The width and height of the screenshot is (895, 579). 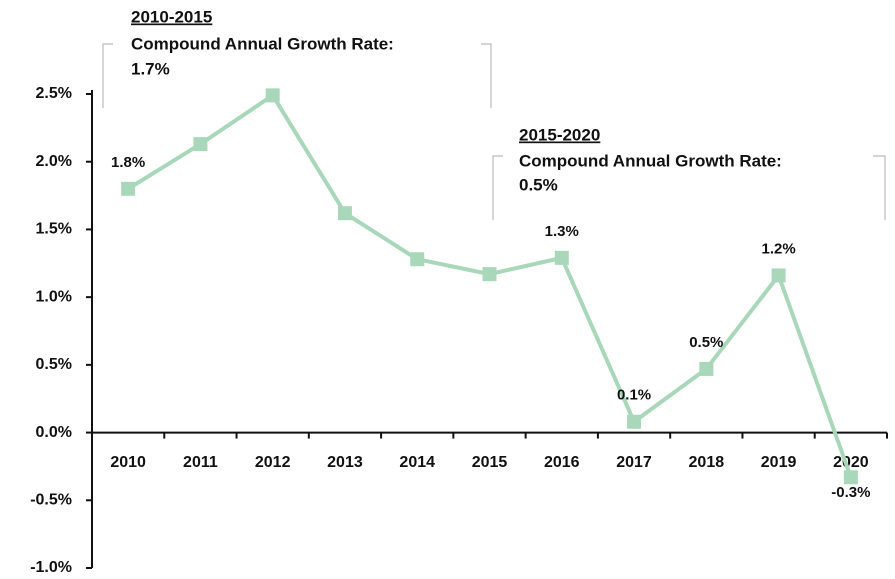 What do you see at coordinates (778, 248) in the screenshot?
I see `data-label: 1.2%` at bounding box center [778, 248].